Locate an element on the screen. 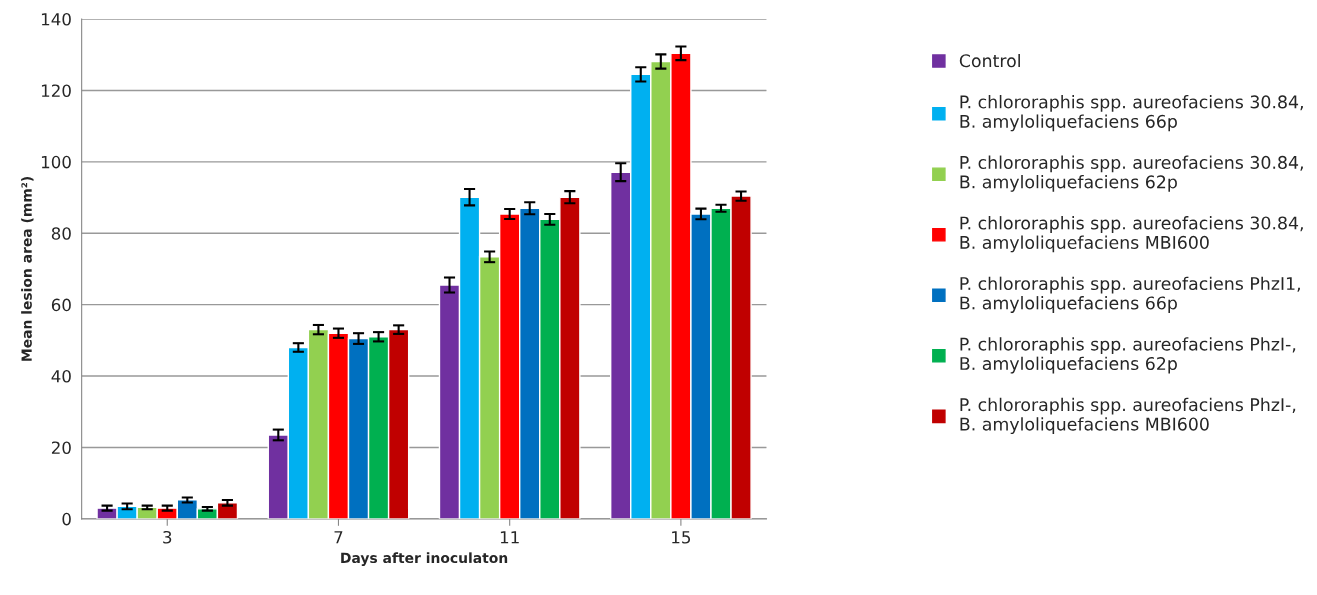 This screenshot has width=1317, height=595. y-tick-label: 60 is located at coordinates (61, 305).